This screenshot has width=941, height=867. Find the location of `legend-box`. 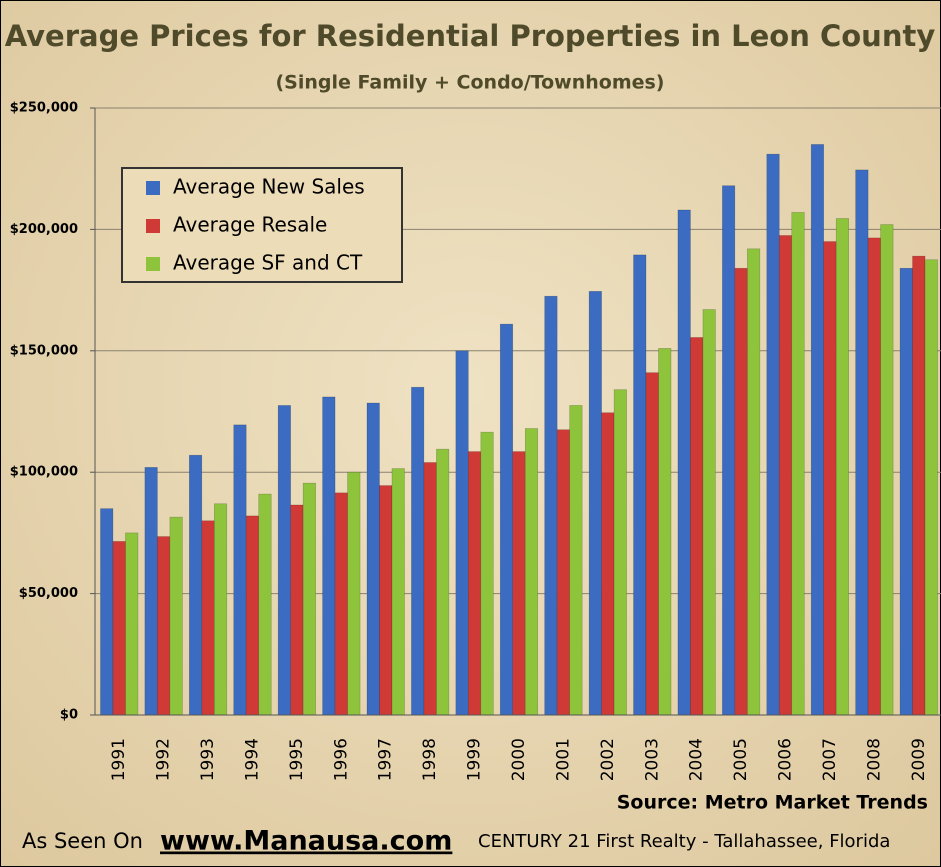

legend-box is located at coordinates (262, 225).